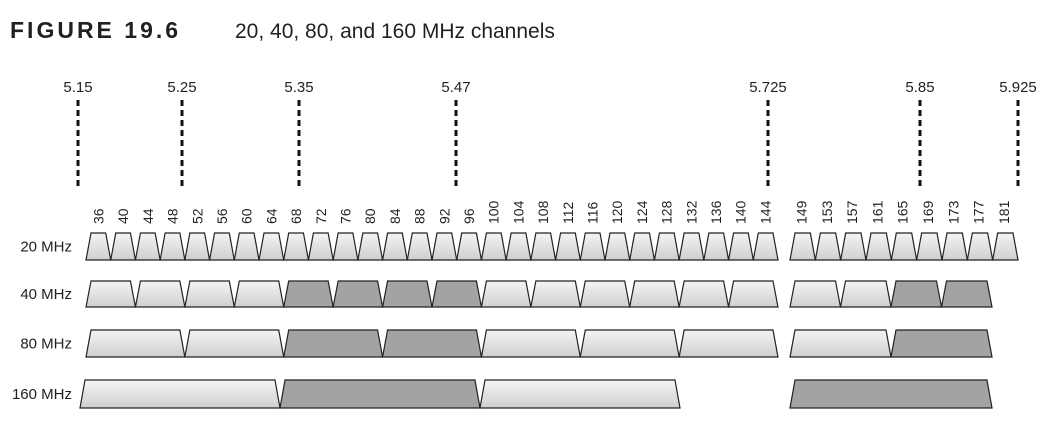 This screenshot has width=1054, height=427. Describe the element at coordinates (444, 216) in the screenshot. I see `channel-number: 92` at that location.